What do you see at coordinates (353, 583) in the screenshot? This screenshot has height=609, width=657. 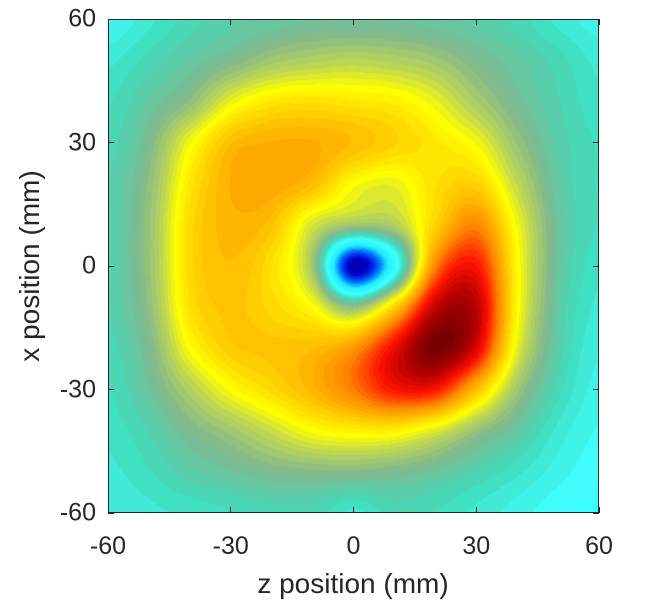 I see `x-axis-label: z position (mm)` at bounding box center [353, 583].